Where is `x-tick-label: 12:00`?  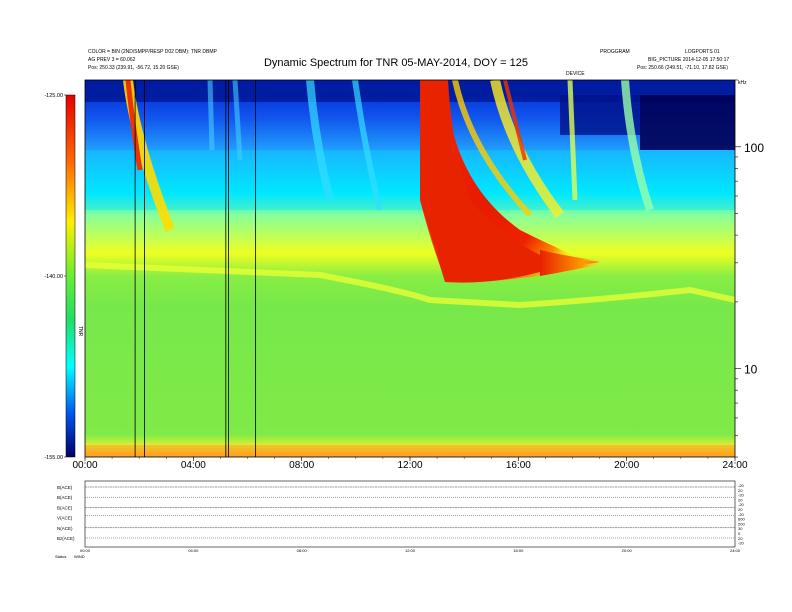
x-tick-label: 12:00 is located at coordinates (409, 465).